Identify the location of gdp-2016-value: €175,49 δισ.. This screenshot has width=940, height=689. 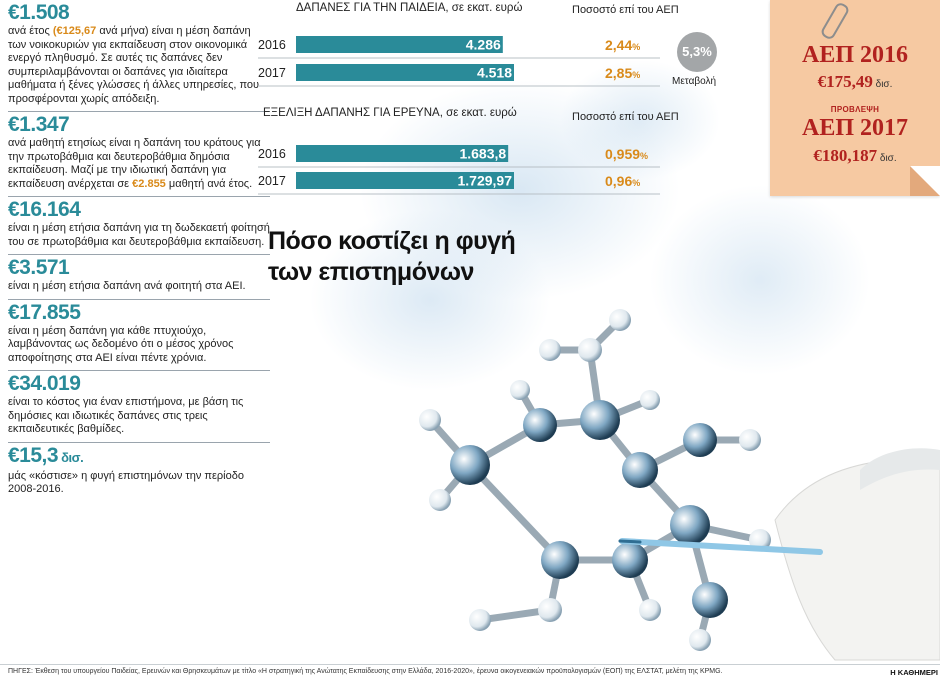
(855, 81).